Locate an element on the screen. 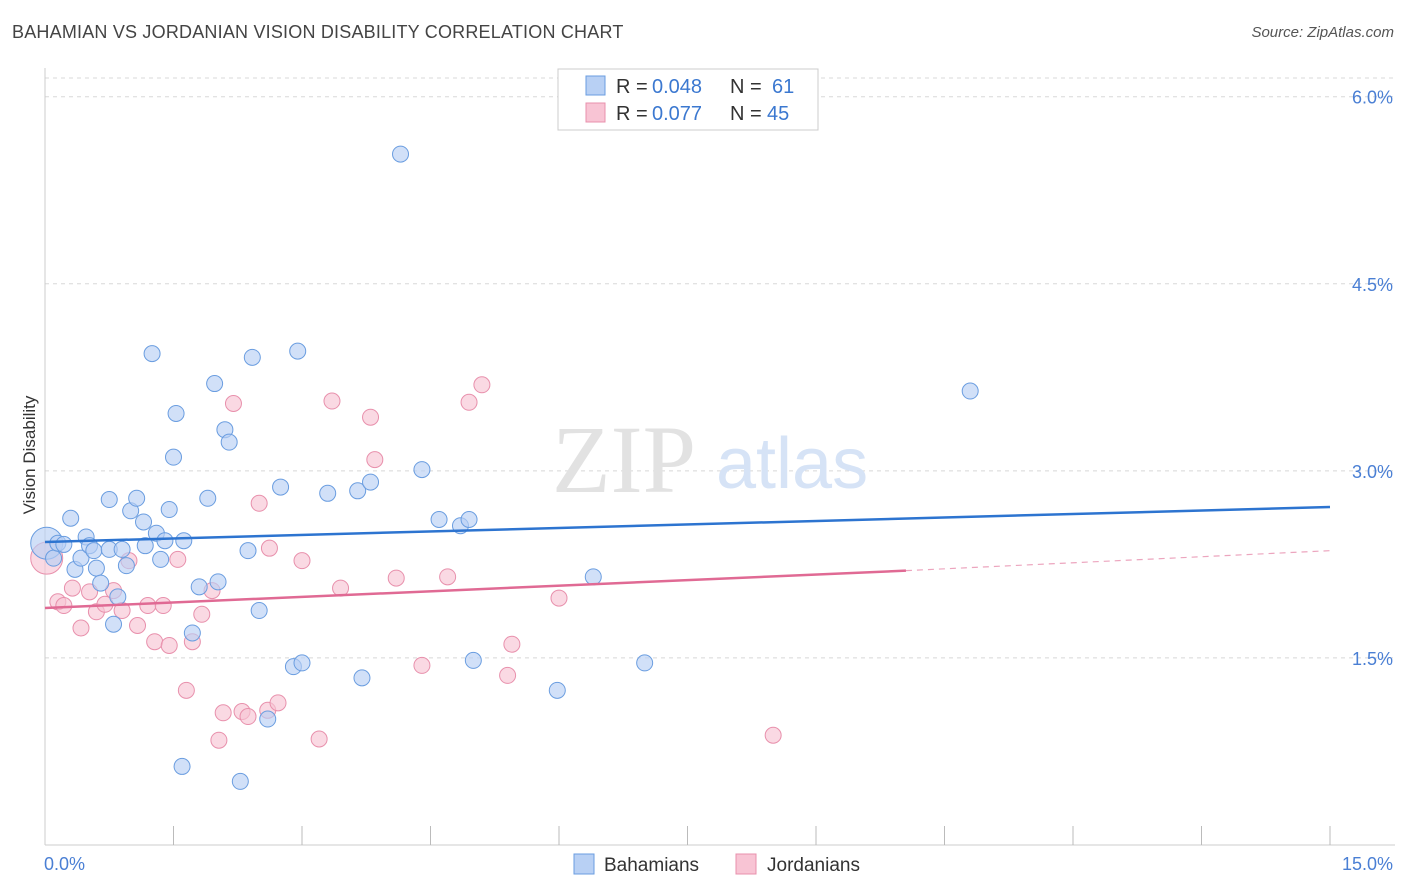 This screenshot has height=892, width=1406. legend-n-value-2: 45 is located at coordinates (778, 114).